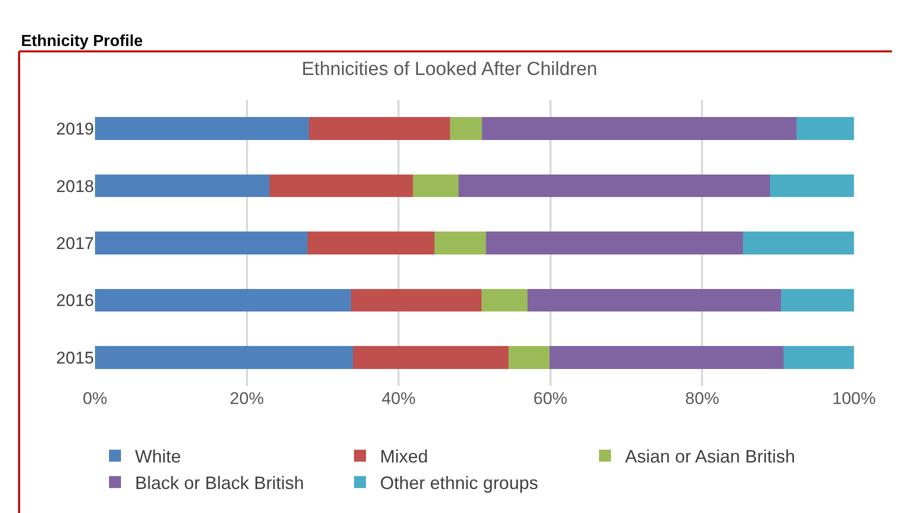 This screenshot has width=899, height=513. Describe the element at coordinates (450, 69) in the screenshot. I see `chart-title: Ethnicities of Looked After Children` at that location.